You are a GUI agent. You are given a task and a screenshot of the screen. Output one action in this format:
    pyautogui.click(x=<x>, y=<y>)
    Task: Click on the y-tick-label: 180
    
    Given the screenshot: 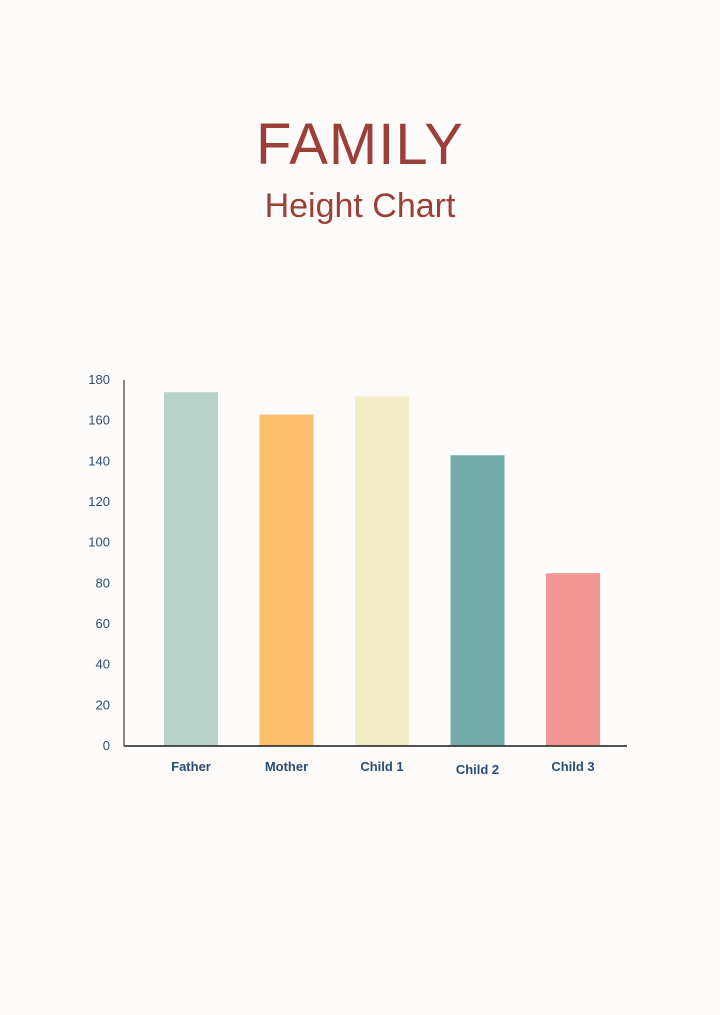 What is the action you would take?
    pyautogui.click(x=99, y=379)
    